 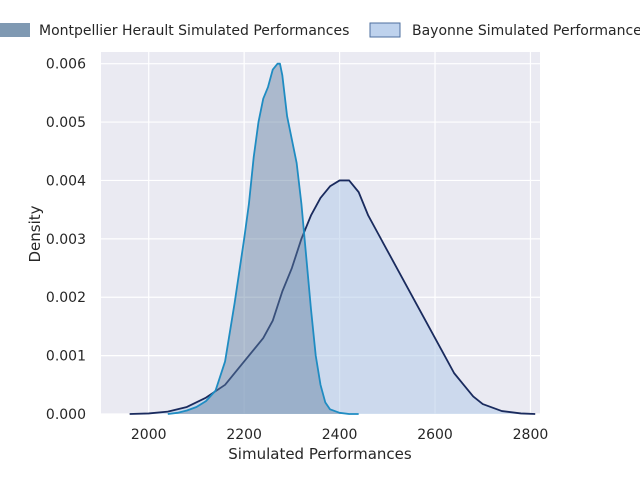 What do you see at coordinates (66, 298) in the screenshot?
I see `y-tick-label-2: 0.002` at bounding box center [66, 298].